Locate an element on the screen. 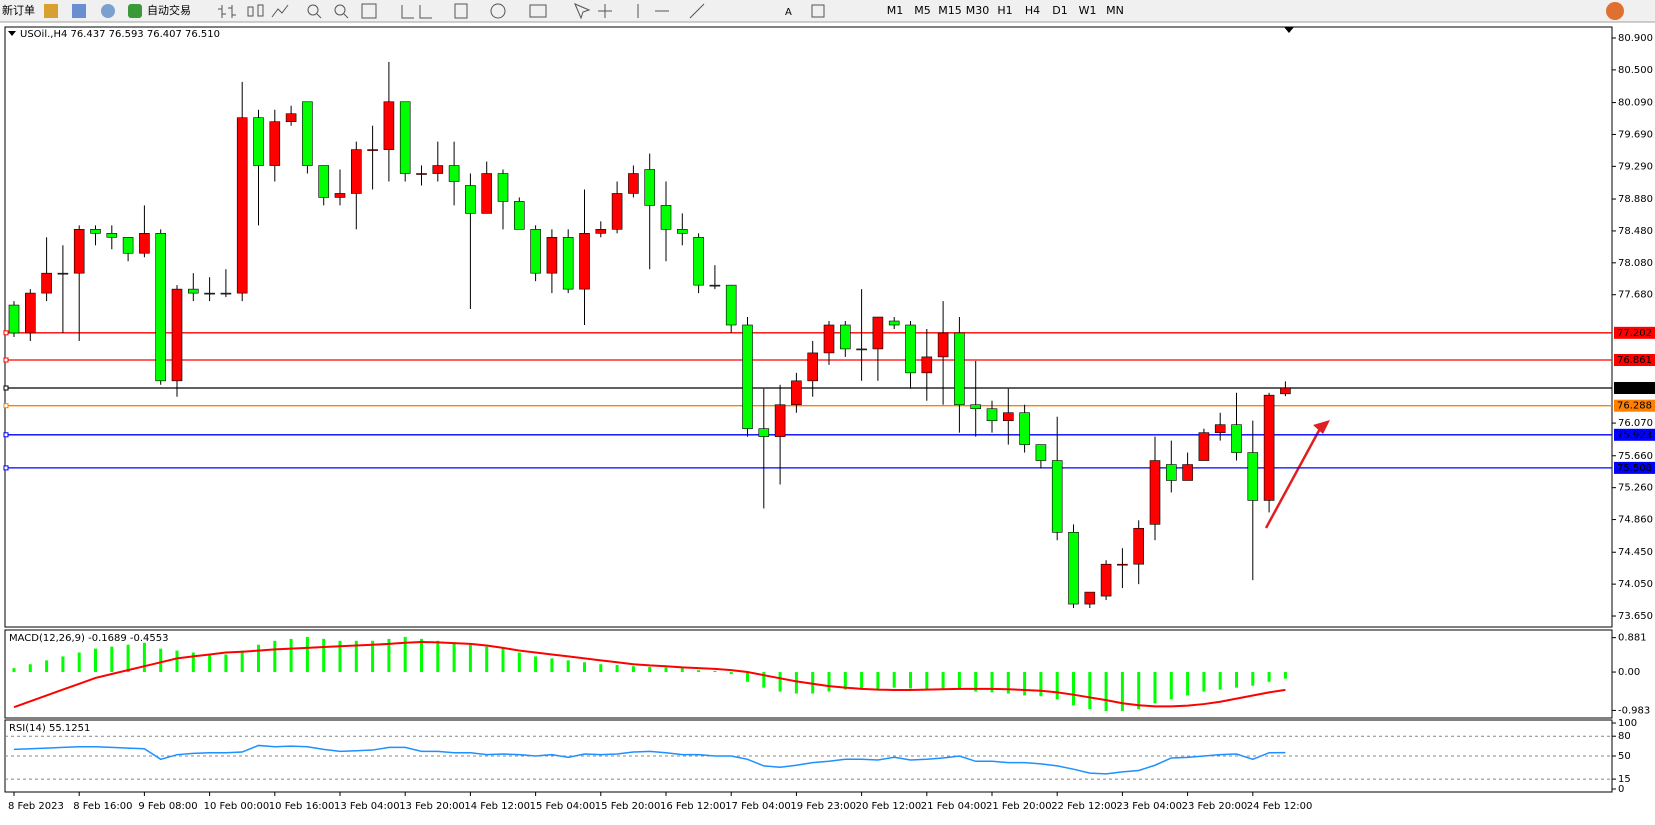 The width and height of the screenshot is (1655, 825). menu-marker is located at coordinates (12, 33).